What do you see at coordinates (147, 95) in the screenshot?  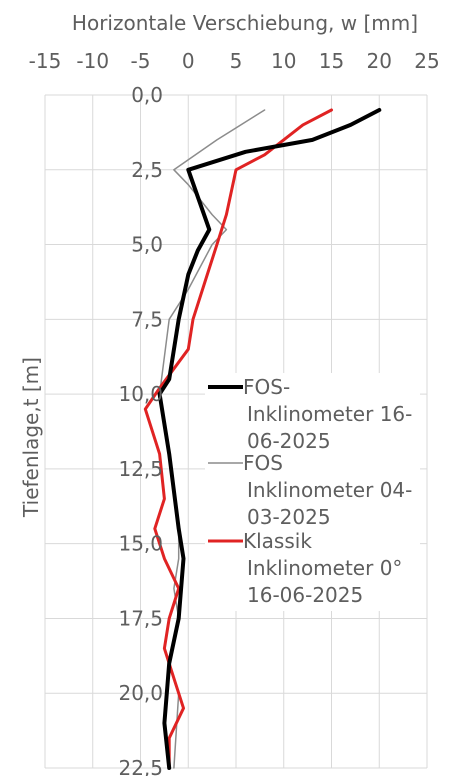 I see `y-tick-label: 0,0` at bounding box center [147, 95].